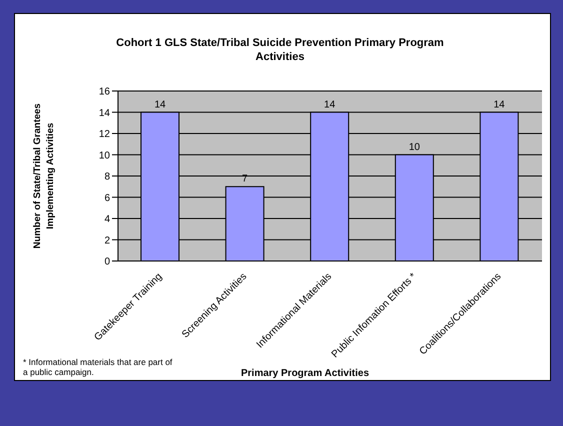 This screenshot has width=563, height=426. Describe the element at coordinates (104, 113) in the screenshot. I see `y-tick-label: 14` at that location.